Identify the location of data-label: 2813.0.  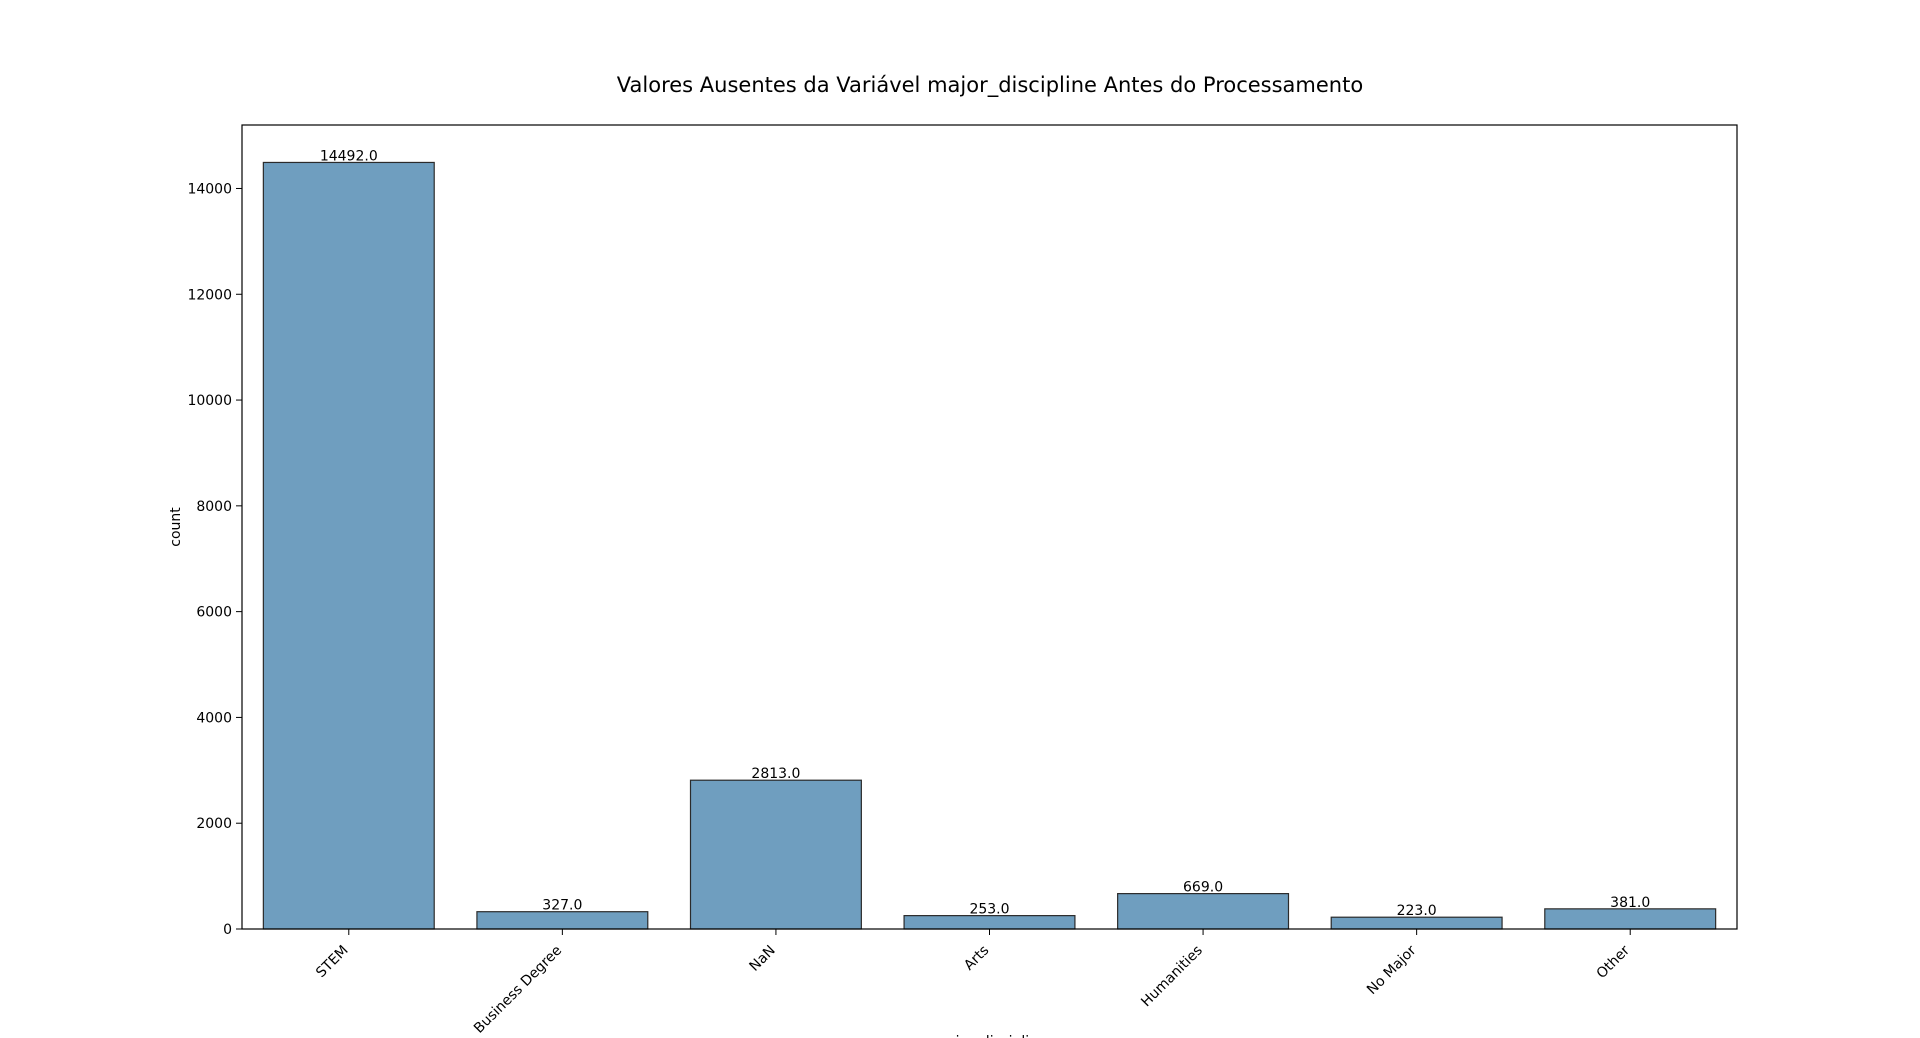
(775, 774).